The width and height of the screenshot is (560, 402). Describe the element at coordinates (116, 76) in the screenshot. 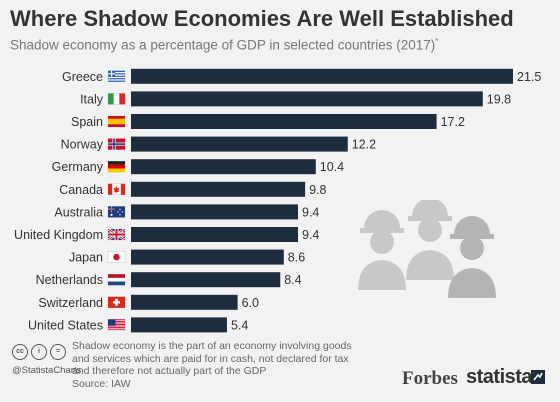

I see `greece-flag-icon` at that location.